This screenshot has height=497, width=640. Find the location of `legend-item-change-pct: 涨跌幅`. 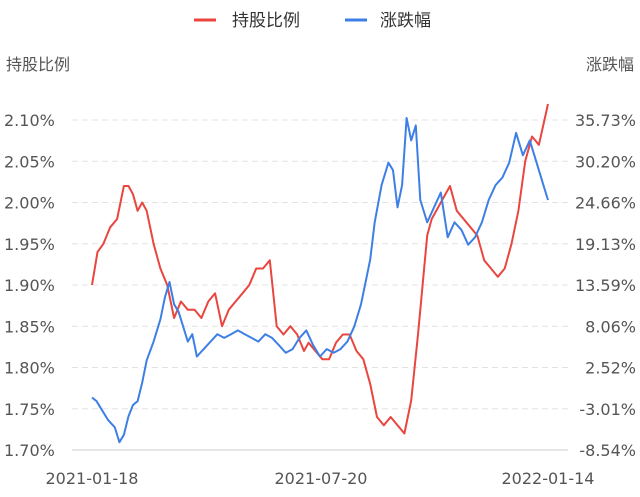

legend-item-change-pct: 涨跌幅 is located at coordinates (388, 21).